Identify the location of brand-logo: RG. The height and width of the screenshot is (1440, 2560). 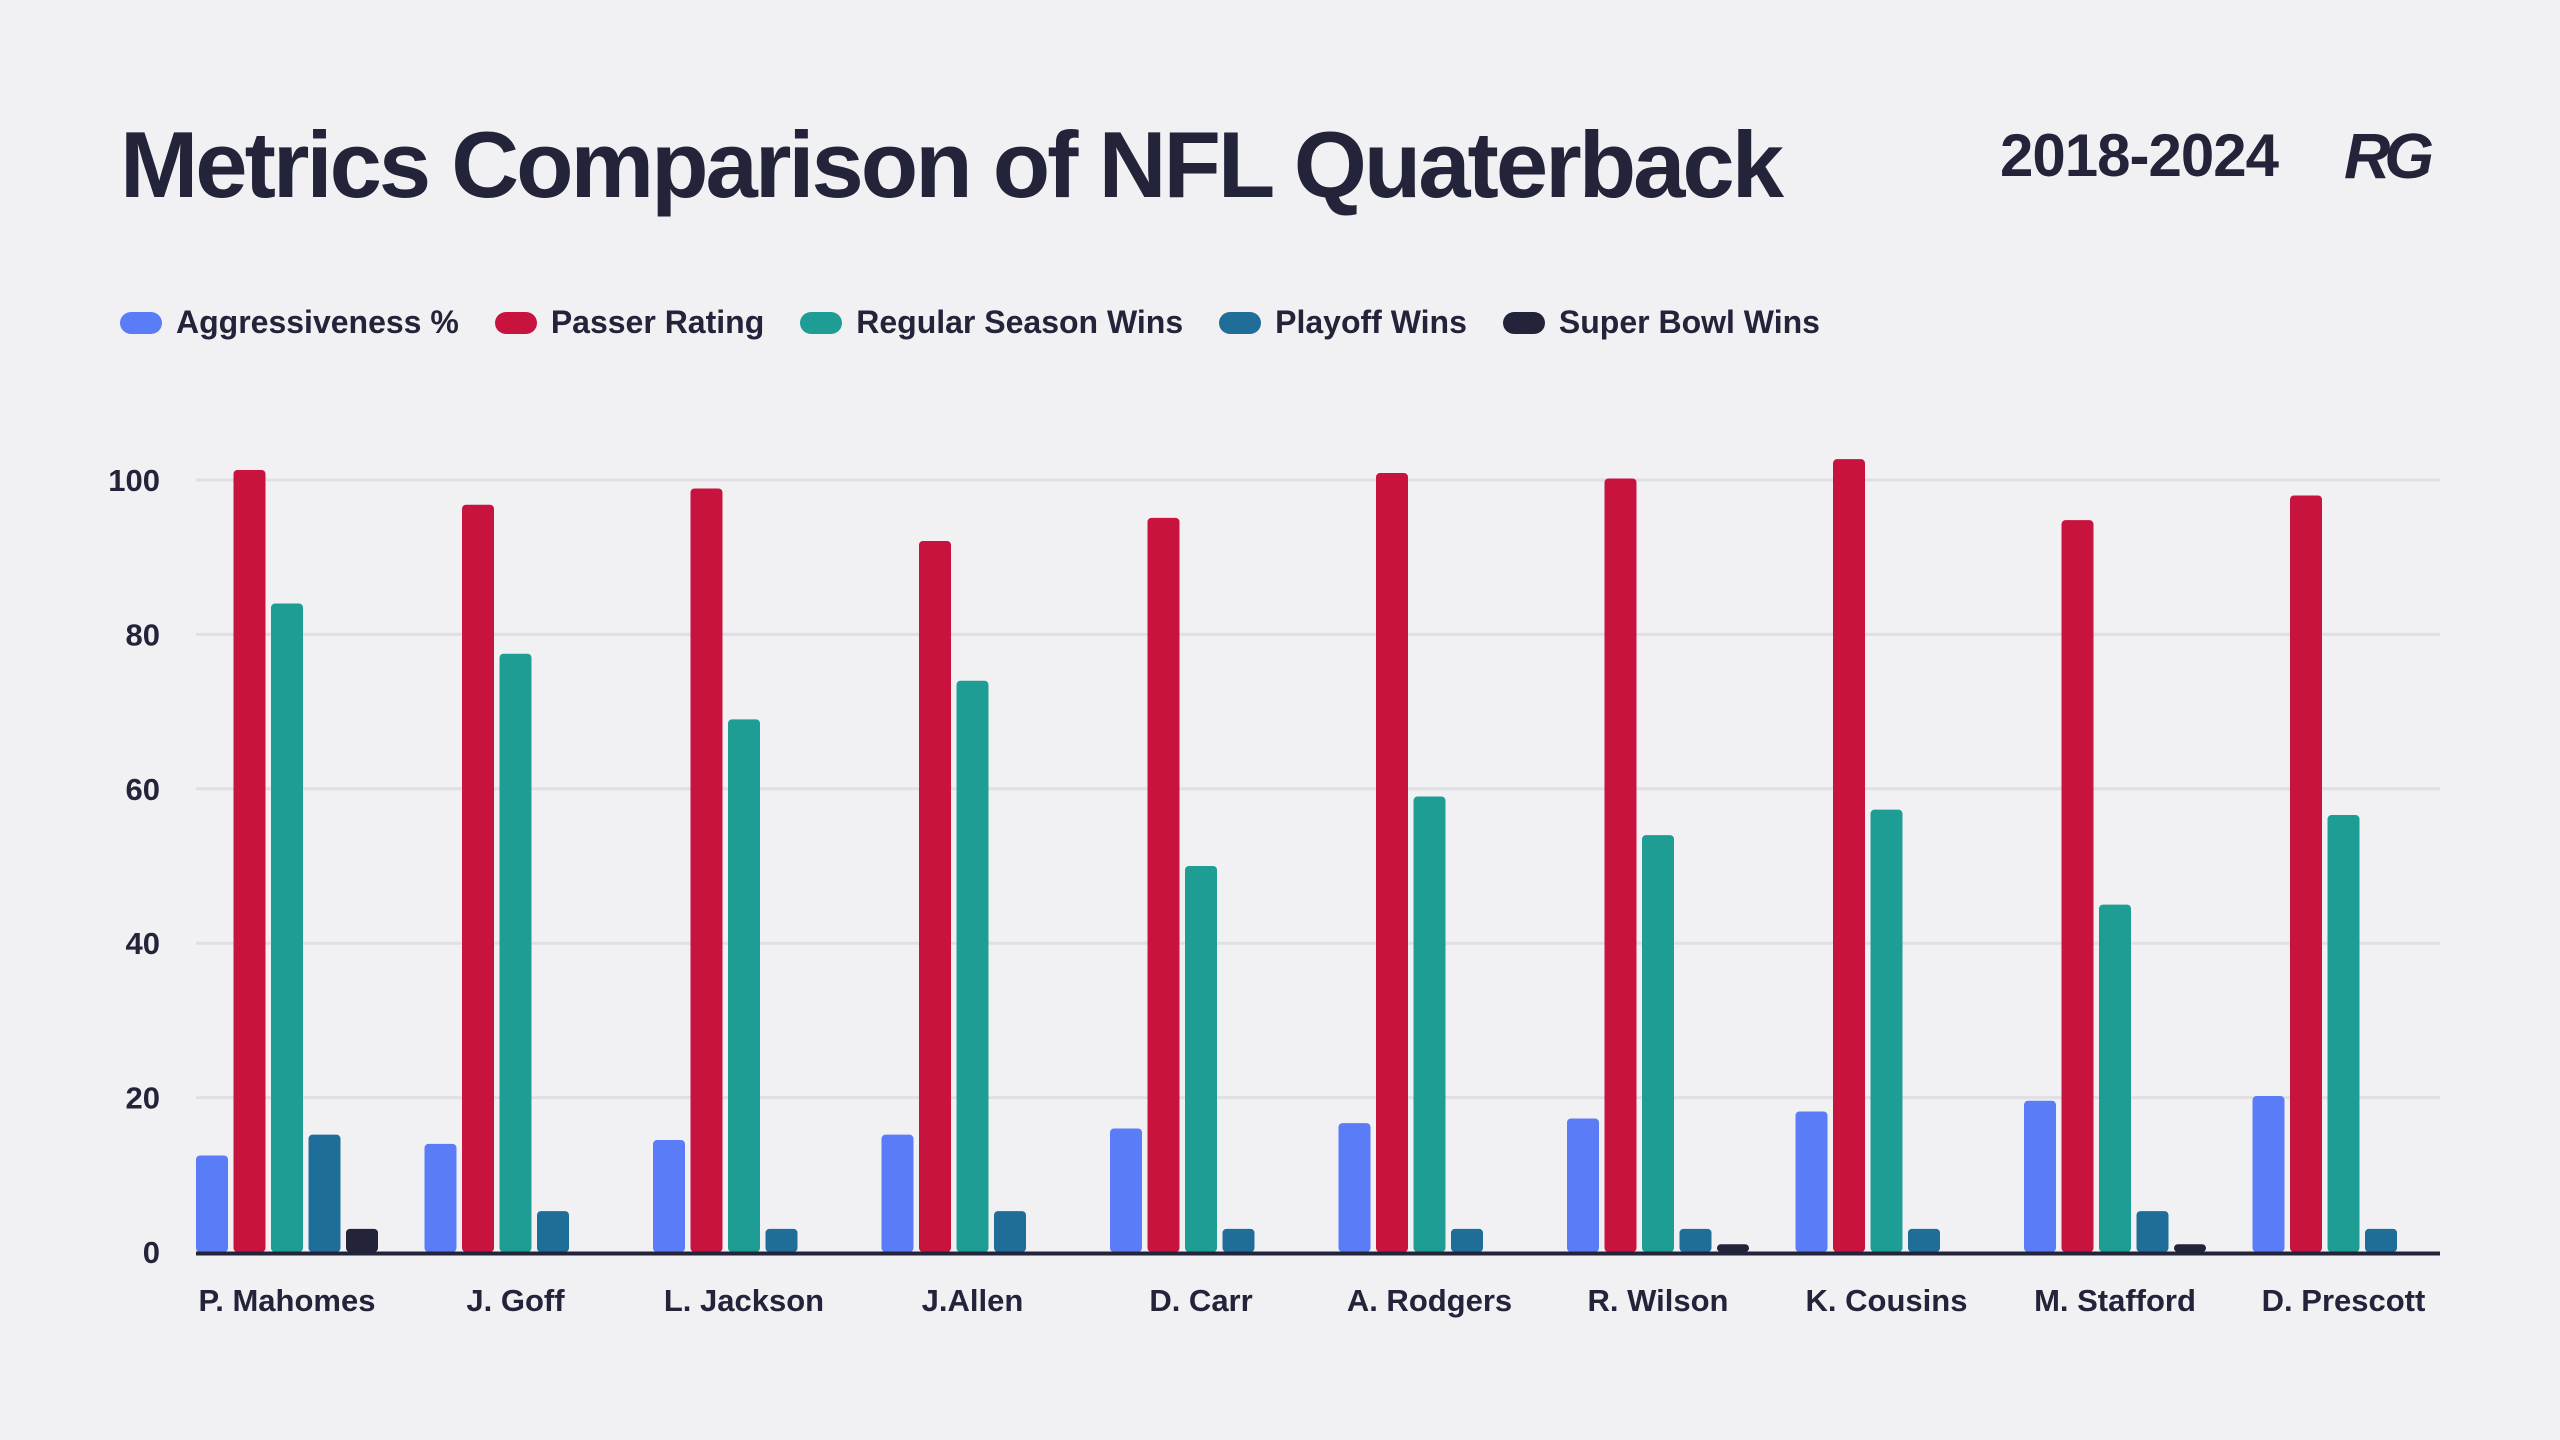
(2389, 156).